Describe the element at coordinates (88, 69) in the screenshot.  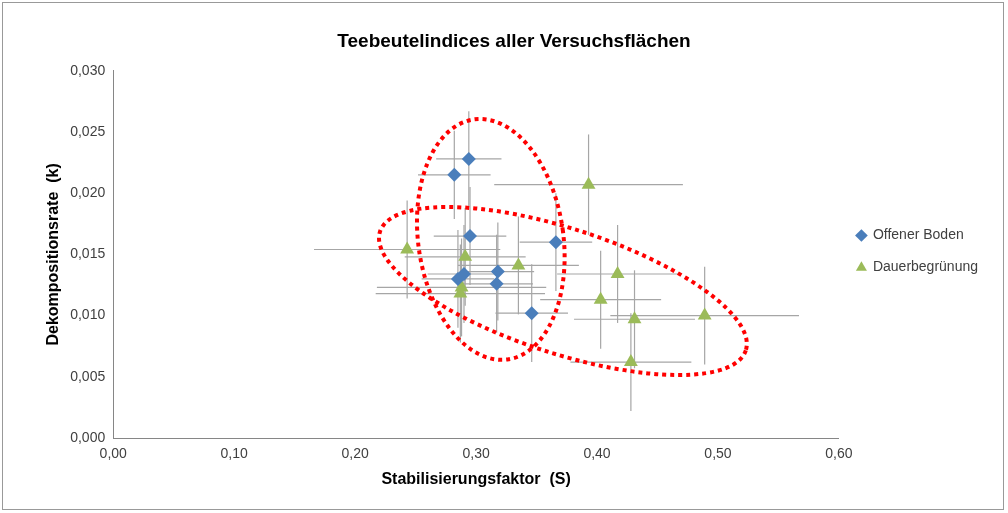
I see `y-tick-label: 0,030` at that location.